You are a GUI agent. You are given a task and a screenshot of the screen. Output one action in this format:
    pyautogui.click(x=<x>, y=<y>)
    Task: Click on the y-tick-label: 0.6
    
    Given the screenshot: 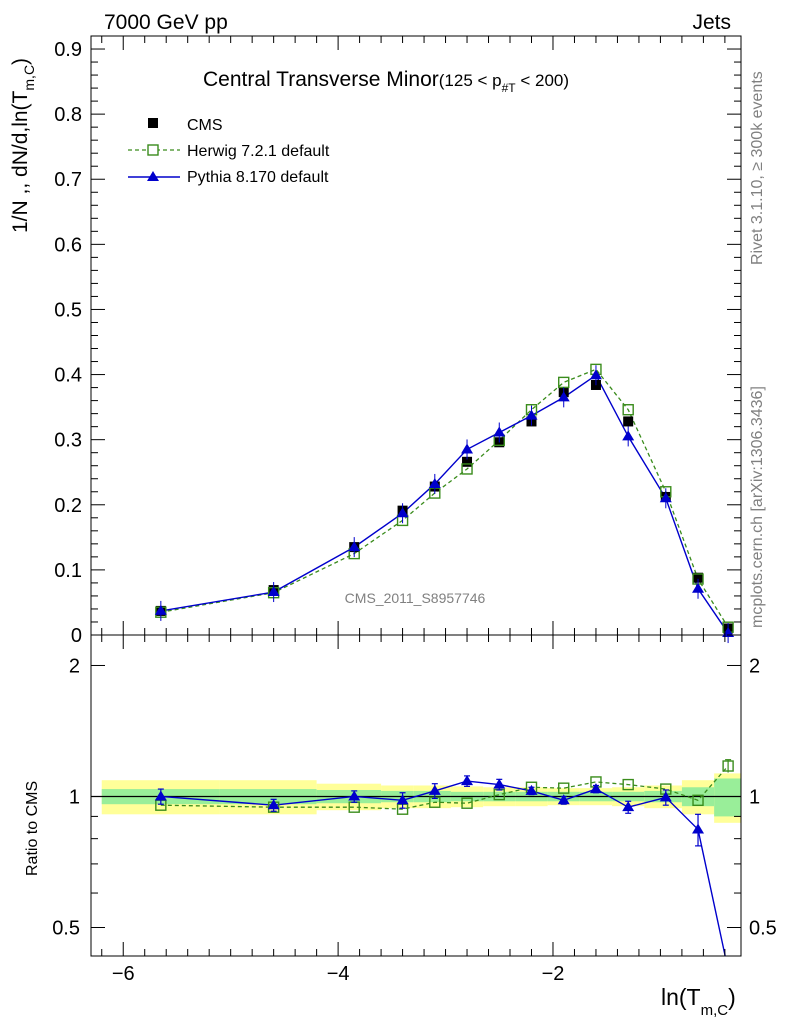 What is the action you would take?
    pyautogui.click(x=68, y=245)
    